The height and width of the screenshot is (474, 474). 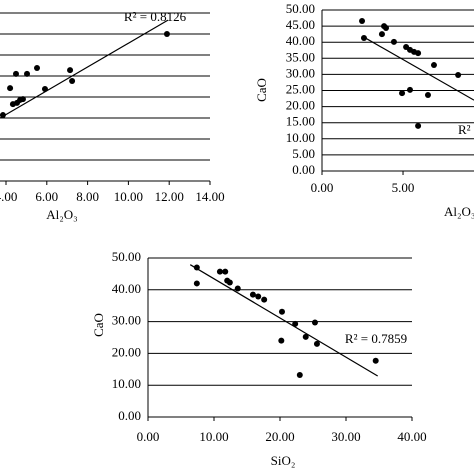 I want to click on x-tick-label: 5.00, so click(x=403, y=187).